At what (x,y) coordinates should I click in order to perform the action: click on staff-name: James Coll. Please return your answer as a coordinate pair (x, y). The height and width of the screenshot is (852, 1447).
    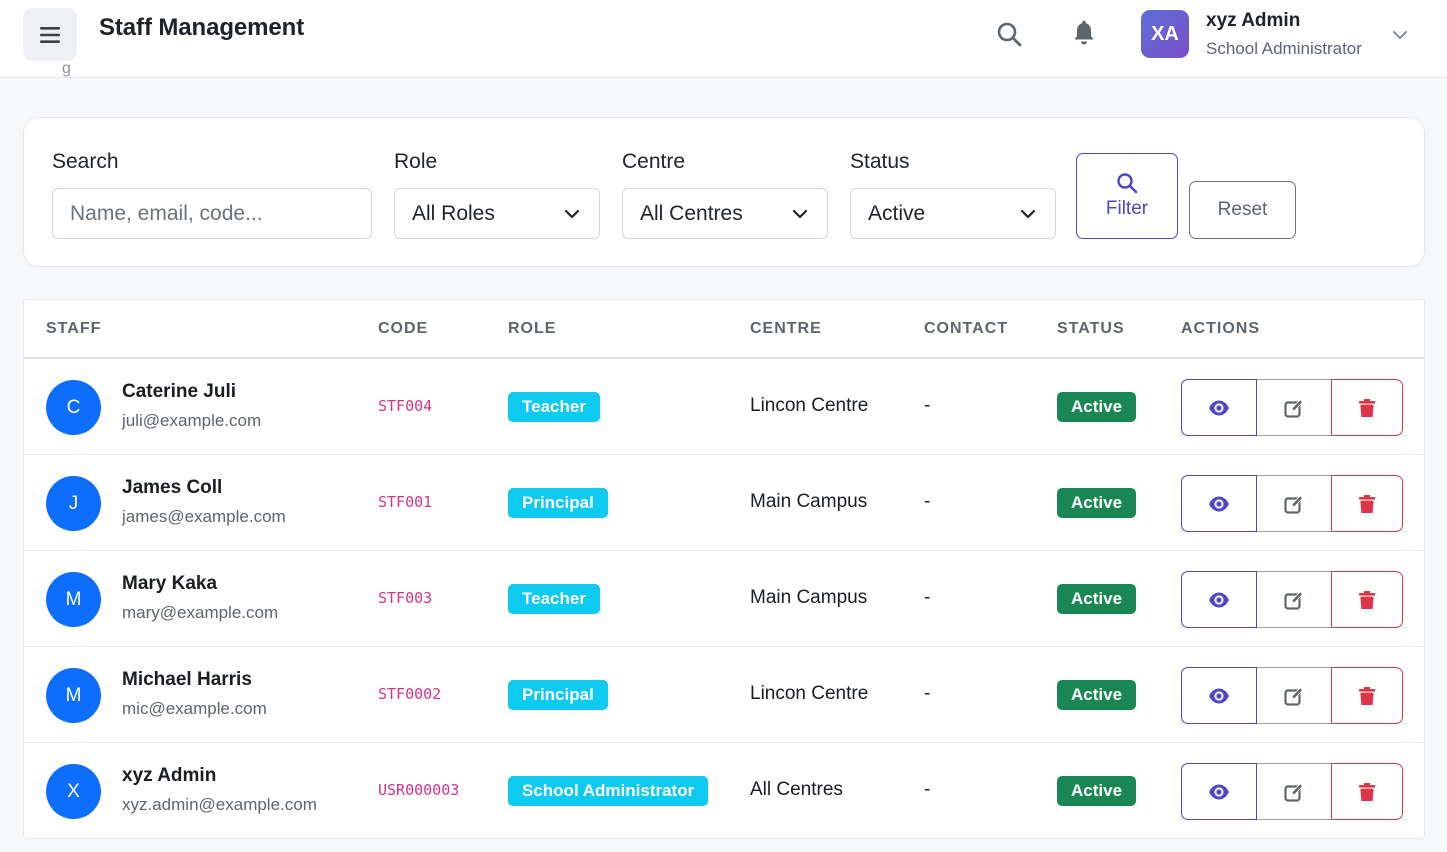
    Looking at the image, I should click on (172, 487).